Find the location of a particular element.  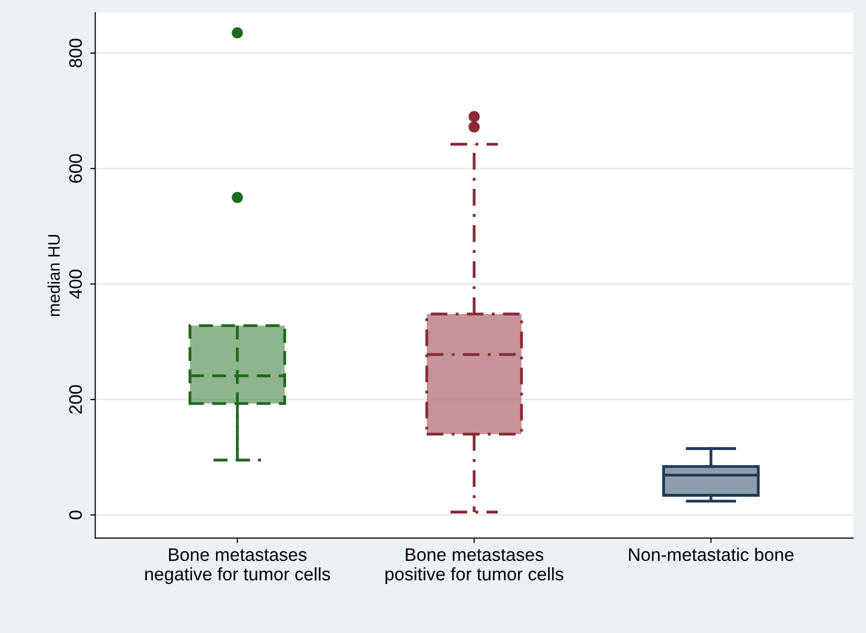

x-tick-label: Non-metastatic bone is located at coordinates (711, 555).